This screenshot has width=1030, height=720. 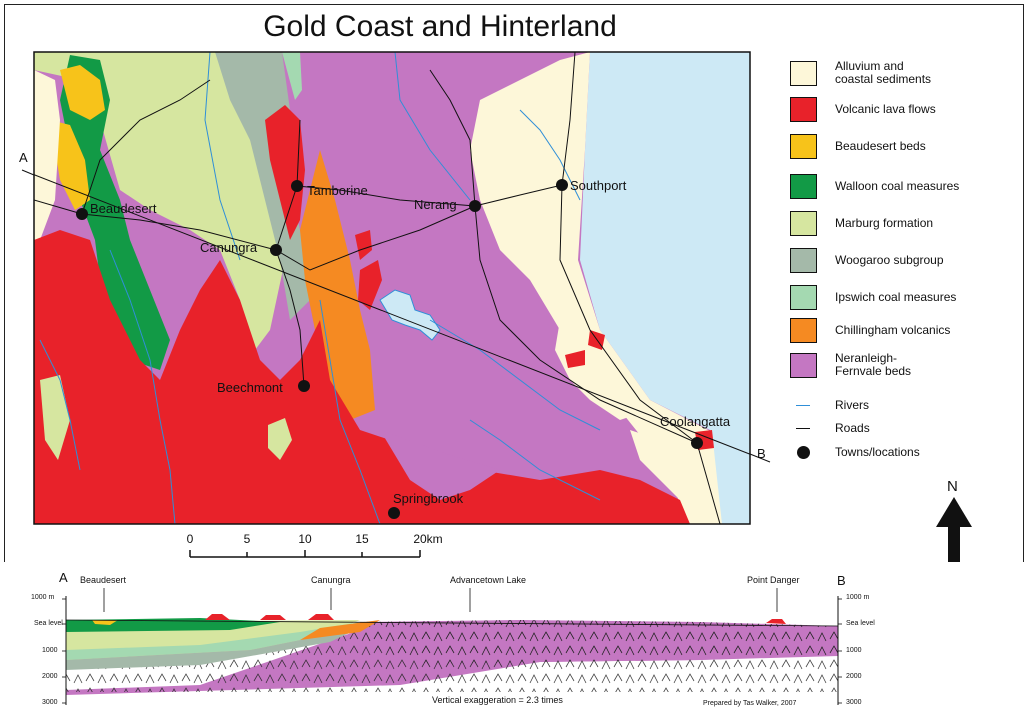 I want to click on legend-label: Ipswich coal measures, so click(x=896, y=296).